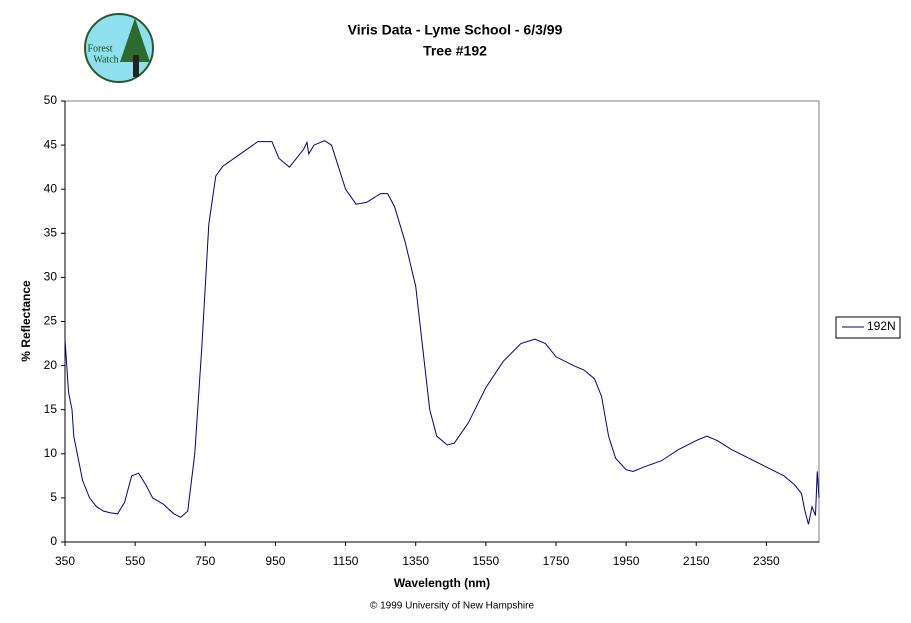  What do you see at coordinates (455, 30) in the screenshot?
I see `chart-title: Viris Data - Lyme School - 6/3/99` at bounding box center [455, 30].